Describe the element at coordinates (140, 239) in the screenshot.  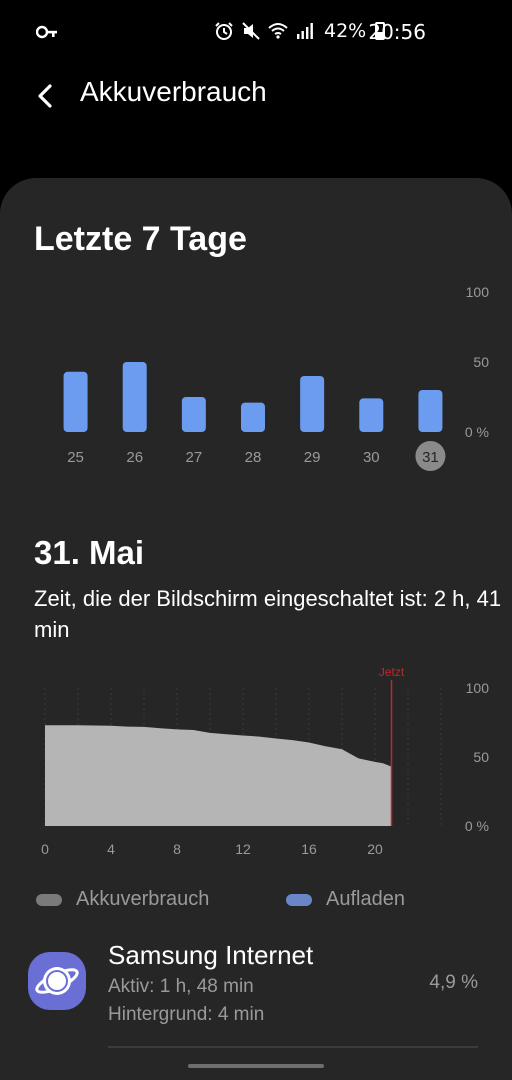
I see `weekly-heading: Letzte 7 Tage` at that location.